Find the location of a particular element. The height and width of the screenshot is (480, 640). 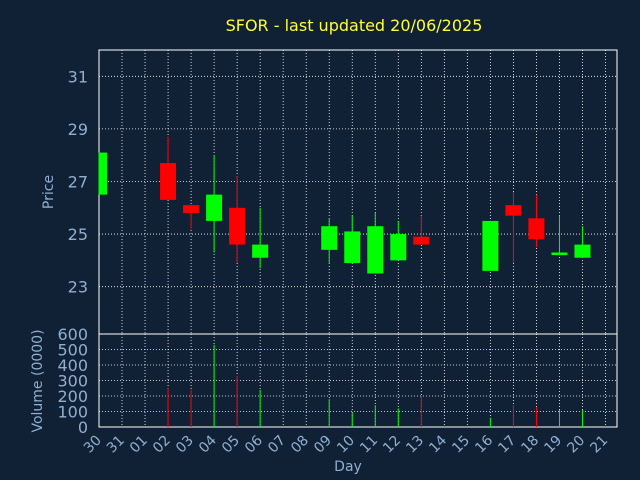

volume-tick-label: 500 is located at coordinates (72, 350).